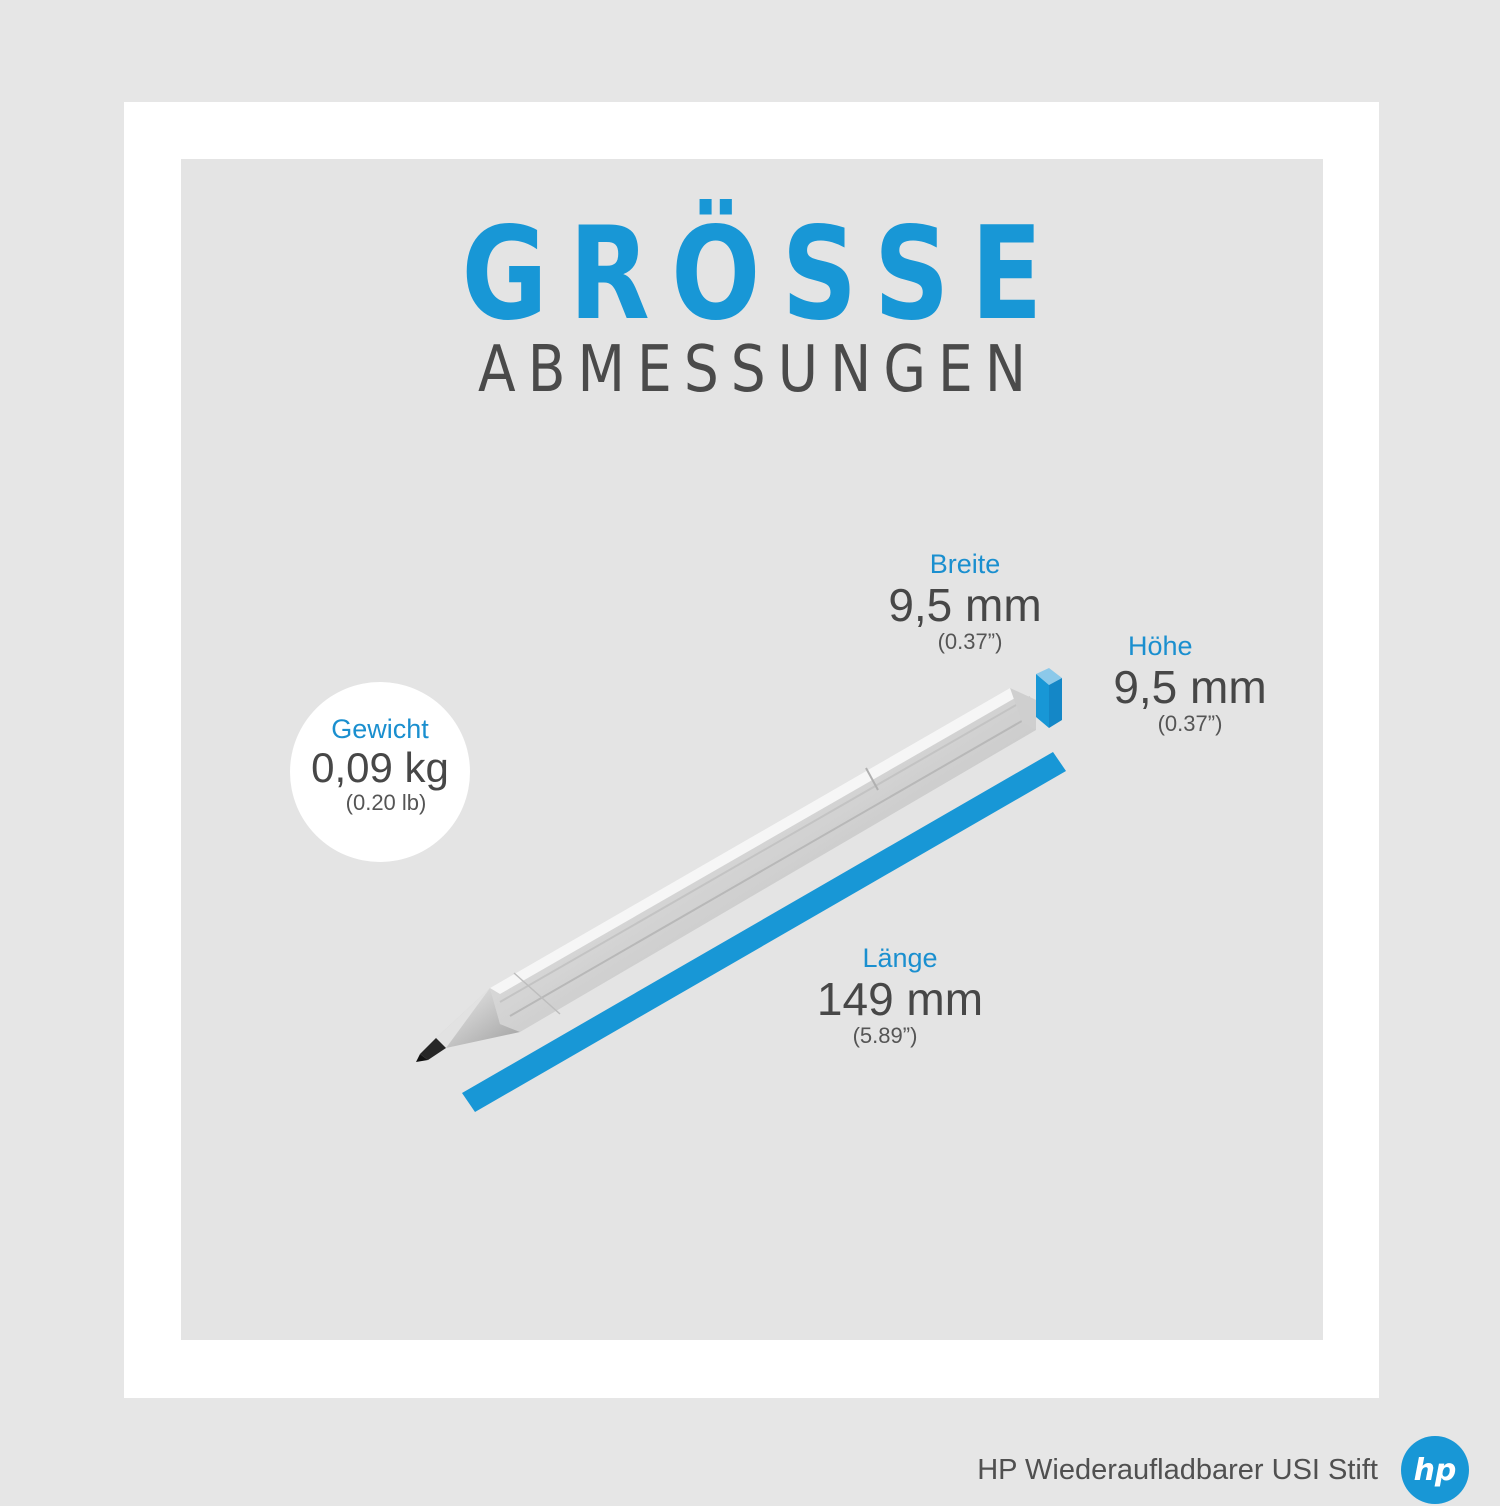  I want to click on width-value: 9,5 mm, so click(965, 605).